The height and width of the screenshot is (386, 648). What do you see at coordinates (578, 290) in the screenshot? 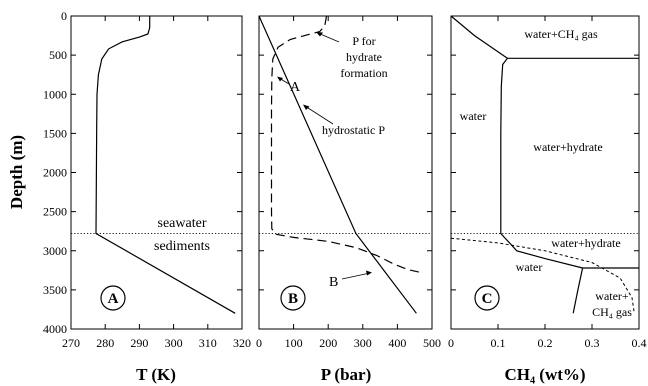
I see `lower-phase-boundary-line` at bounding box center [578, 290].